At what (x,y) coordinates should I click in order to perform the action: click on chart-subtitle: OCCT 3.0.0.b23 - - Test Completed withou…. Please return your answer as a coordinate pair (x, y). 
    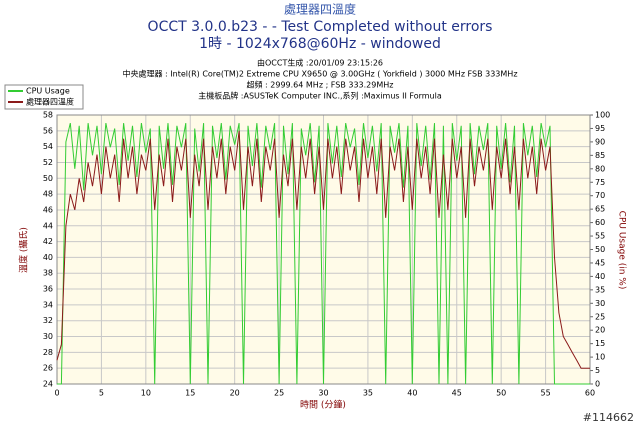
    Looking at the image, I should click on (320, 27).